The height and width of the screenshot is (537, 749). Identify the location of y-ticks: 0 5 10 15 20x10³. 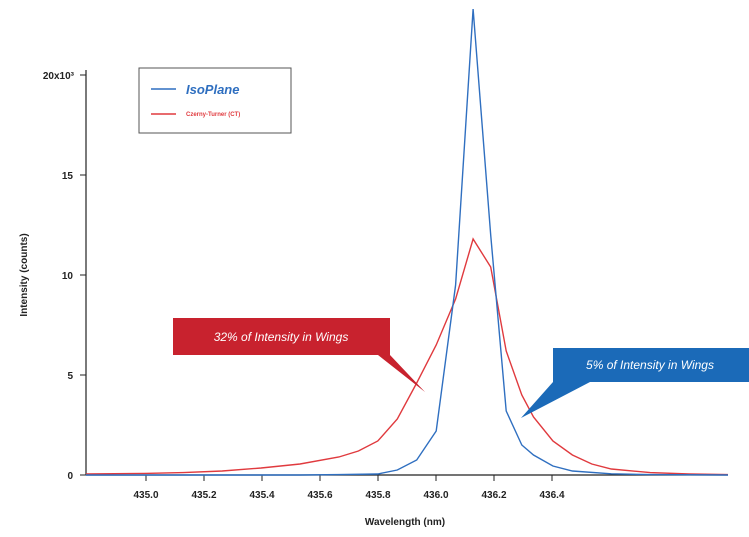
(64, 276).